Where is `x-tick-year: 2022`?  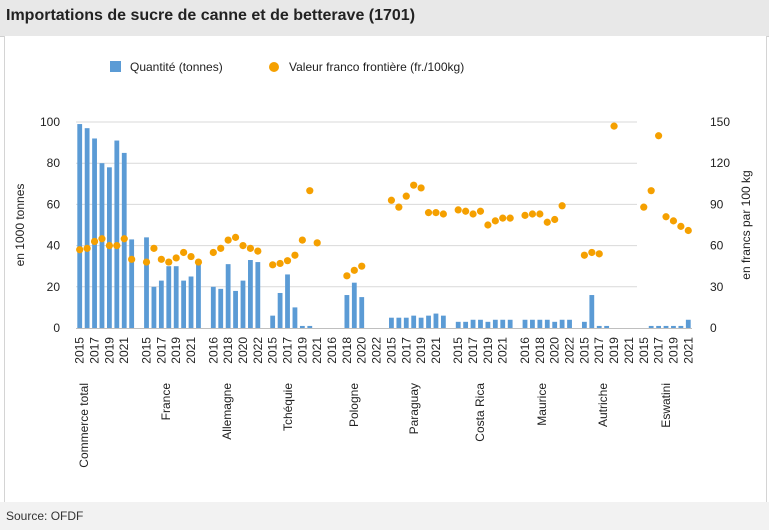 x-tick-year: 2022 is located at coordinates (258, 350).